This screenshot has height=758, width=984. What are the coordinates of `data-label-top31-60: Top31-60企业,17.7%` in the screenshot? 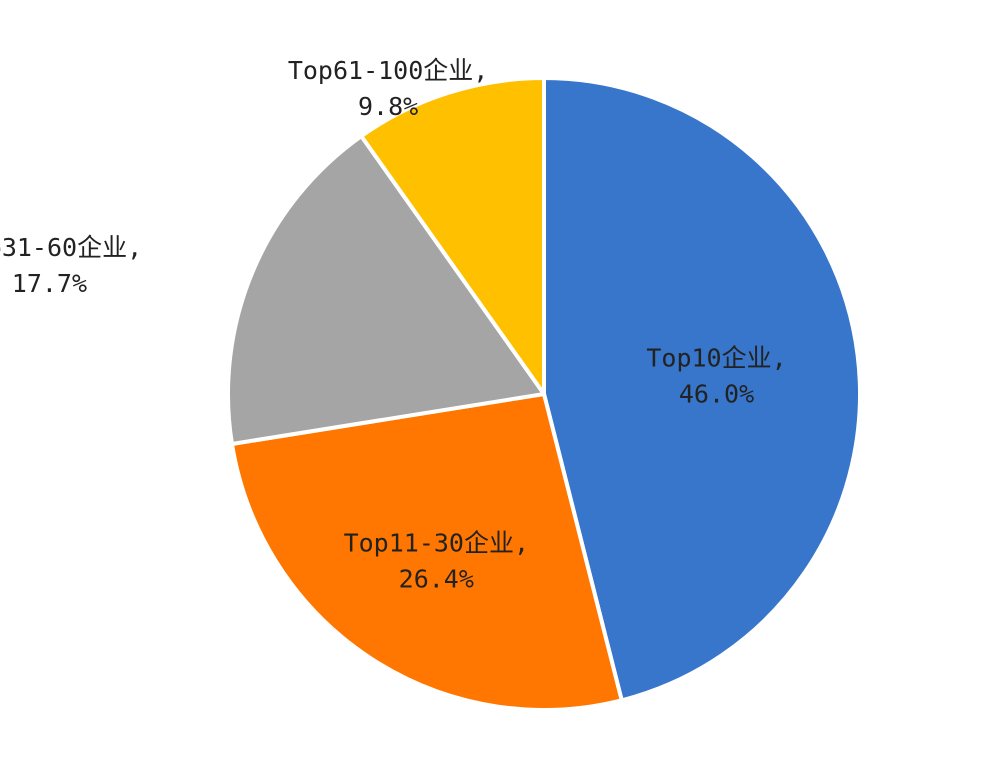 It's located at (71, 265).